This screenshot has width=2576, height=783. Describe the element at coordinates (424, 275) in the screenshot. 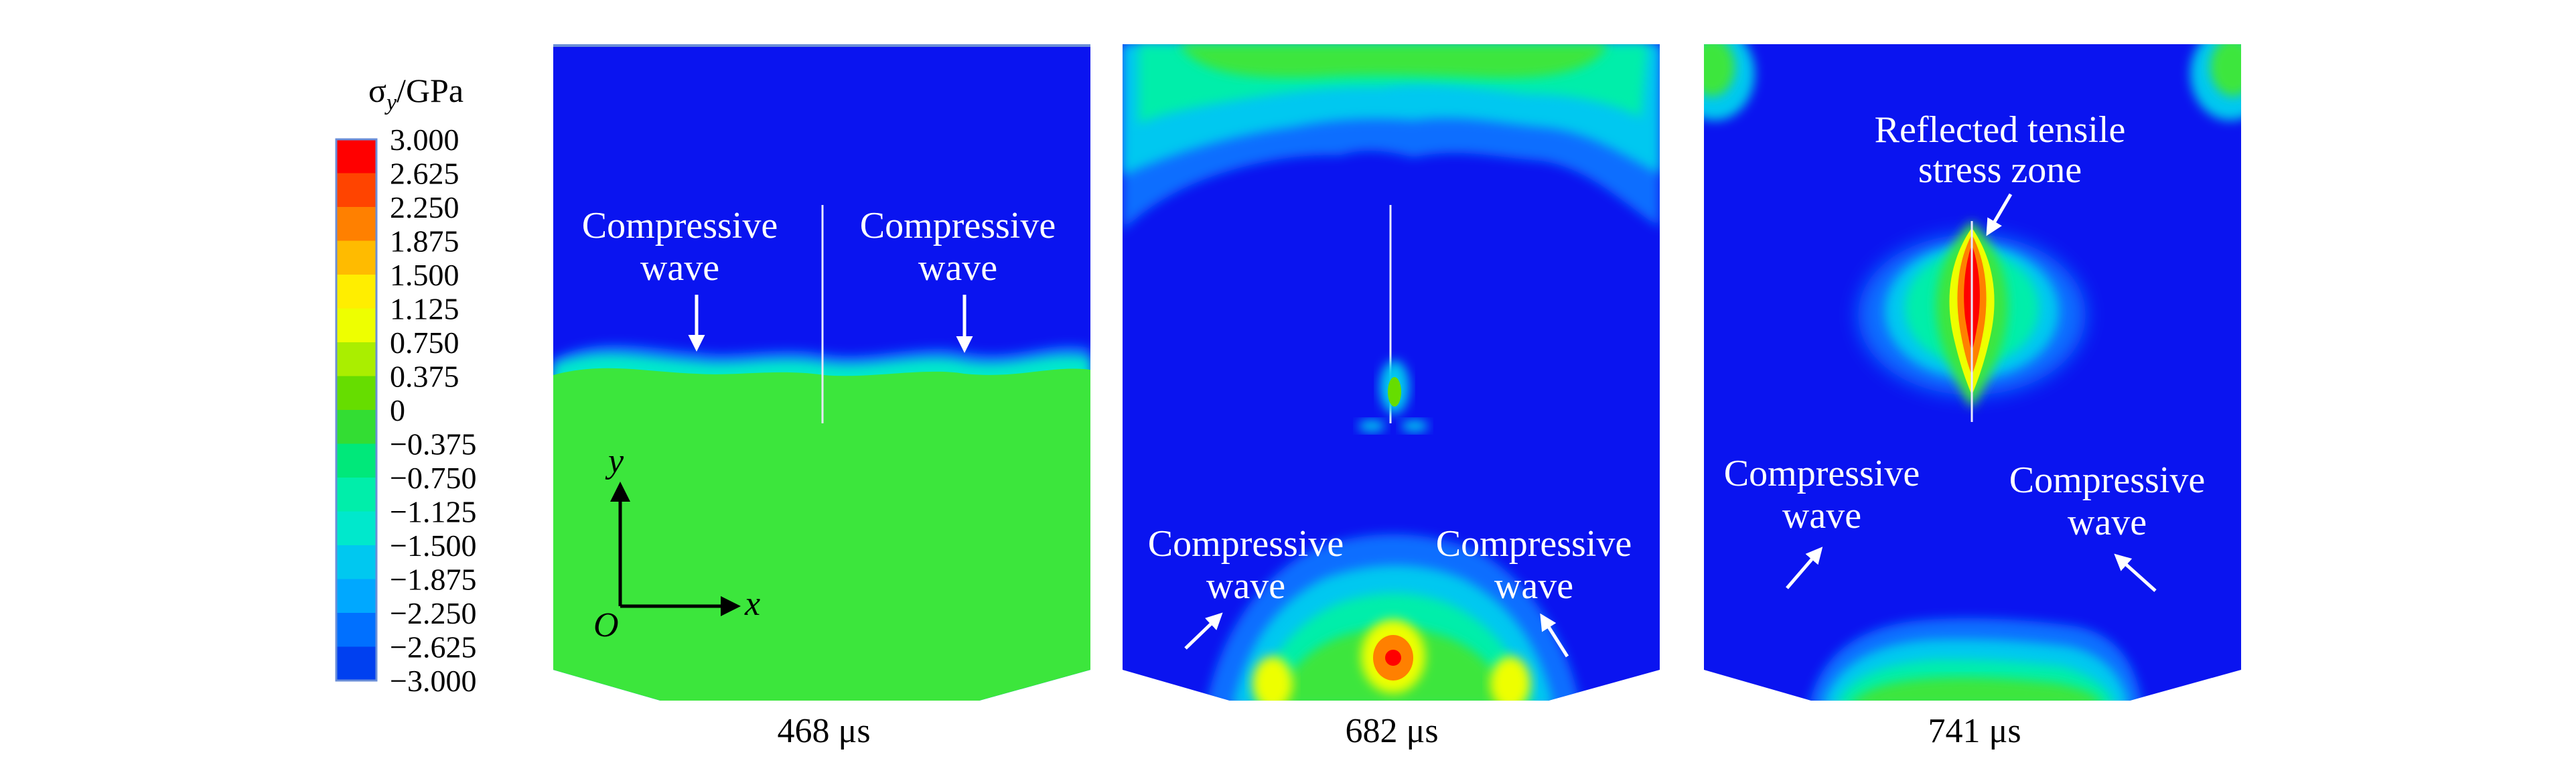

I see `colorbar-tick-label: 1.500` at that location.